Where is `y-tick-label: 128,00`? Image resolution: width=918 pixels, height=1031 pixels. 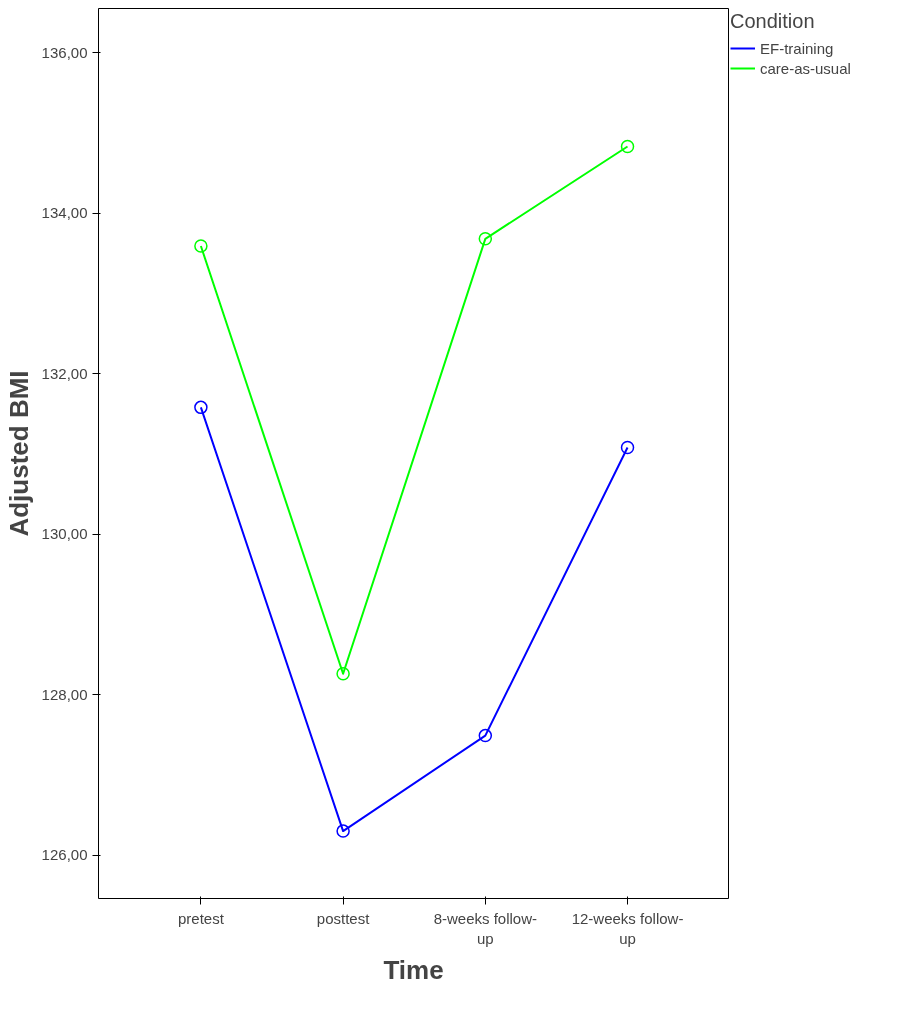
y-tick-label: 128,00 is located at coordinates (64, 694).